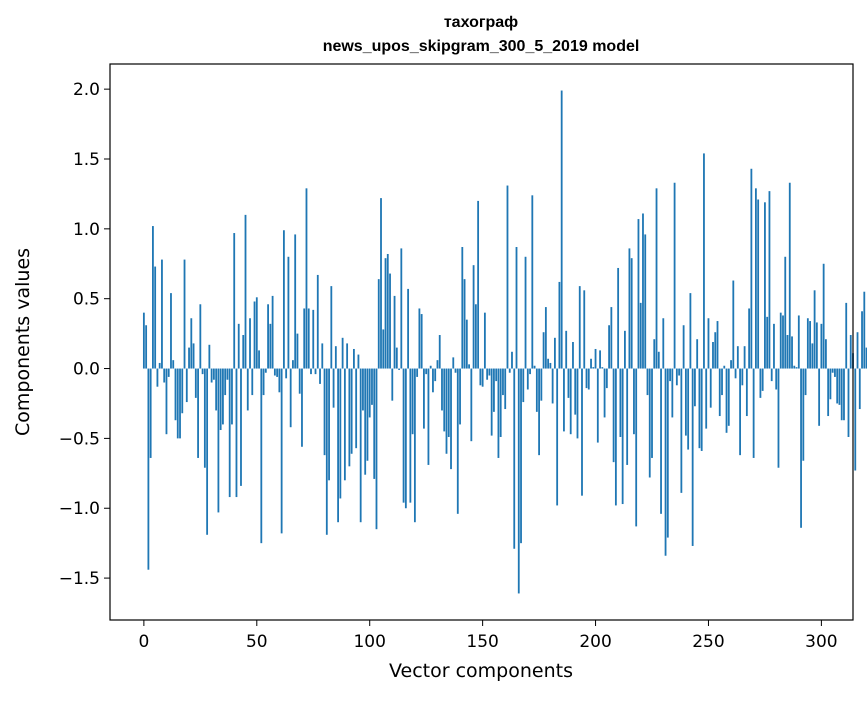 This screenshot has height=701, width=867. Describe the element at coordinates (79, 439) in the screenshot. I see `y-tick-label: −0.5` at that location.